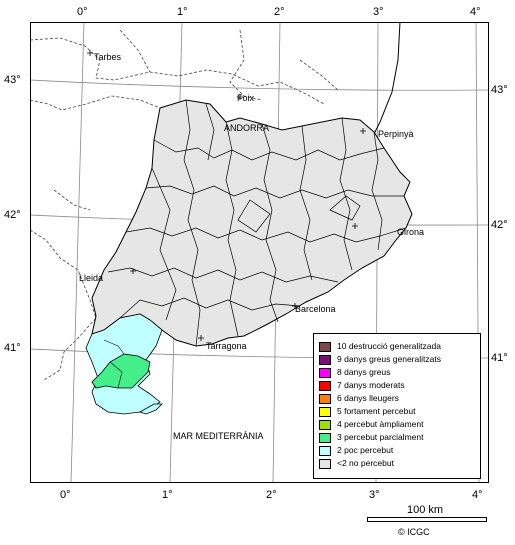 Image resolution: width=515 pixels, height=545 pixels. Describe the element at coordinates (108, 57) in the screenshot. I see `place-tarbes: Tarbes` at that location.